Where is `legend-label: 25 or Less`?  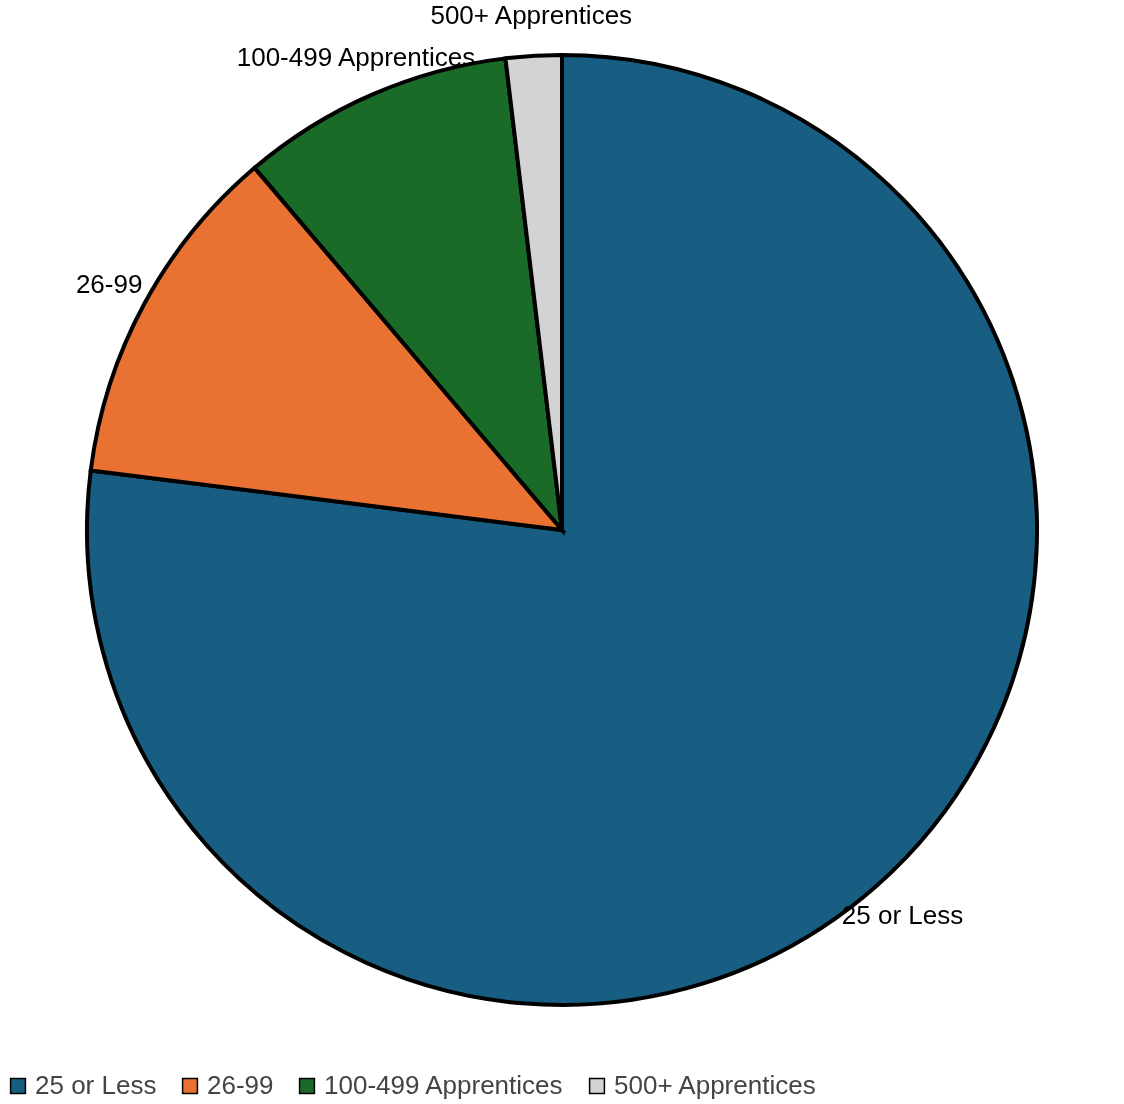 legend-label: 25 or Less is located at coordinates (96, 1085).